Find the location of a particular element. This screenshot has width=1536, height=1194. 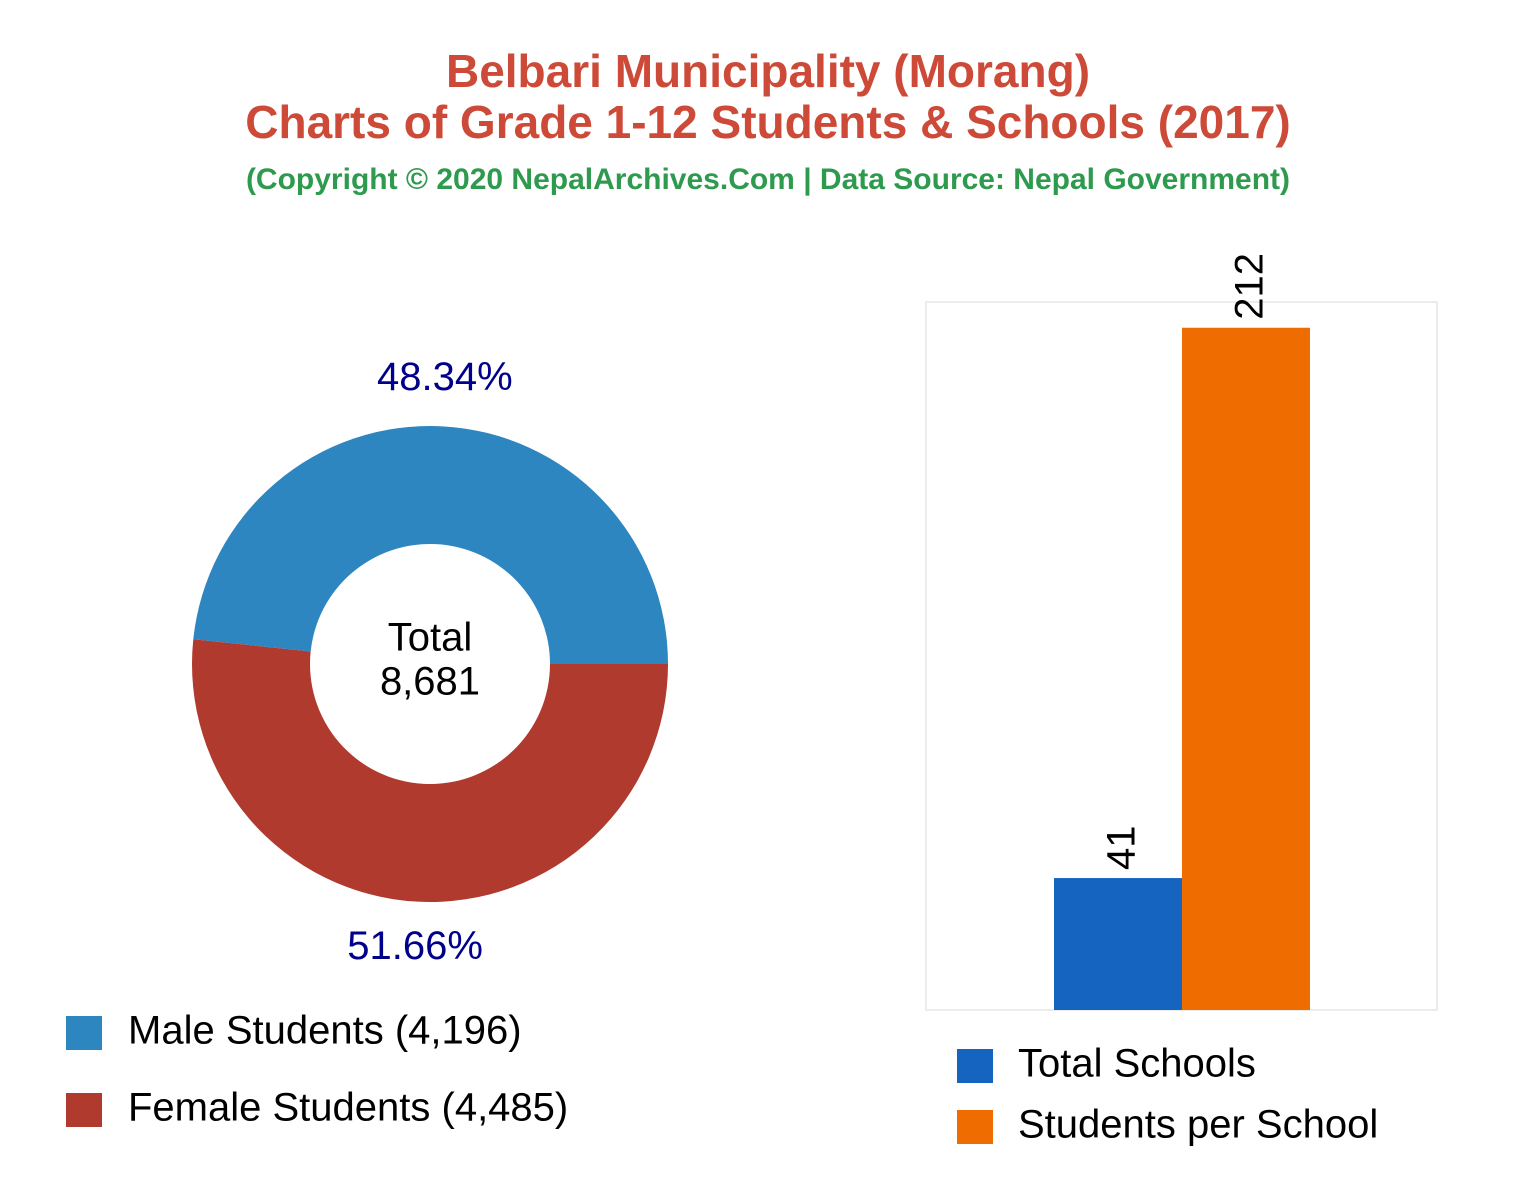

center-label: 8,681 is located at coordinates (430, 682).